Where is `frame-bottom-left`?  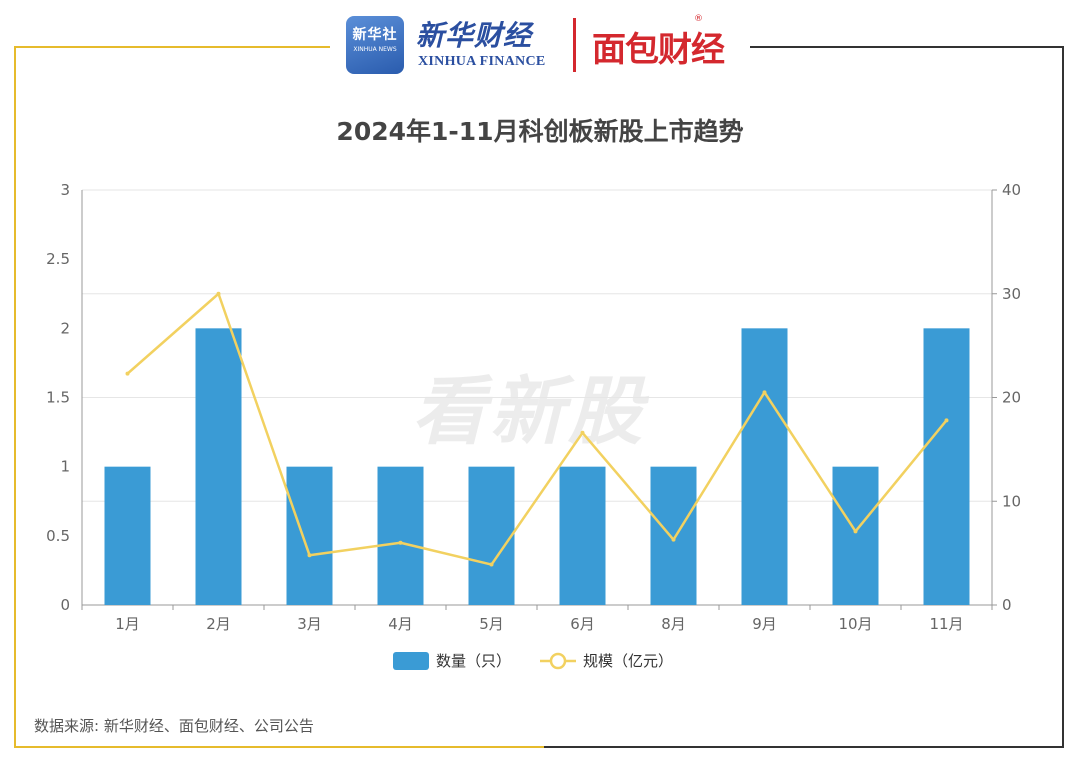 frame-bottom-left is located at coordinates (279, 747).